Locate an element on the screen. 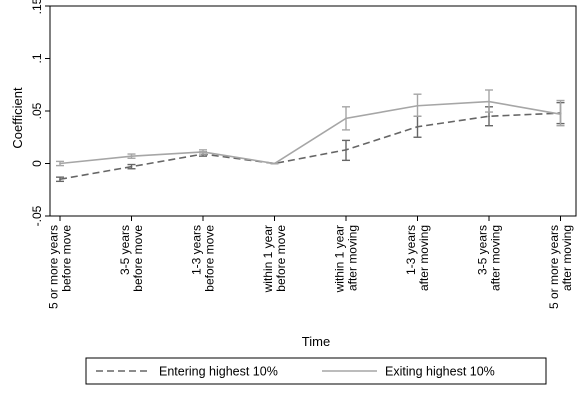 This screenshot has height=413, width=581. x-tick-label: 5 or more years before move is located at coordinates (60, 267).